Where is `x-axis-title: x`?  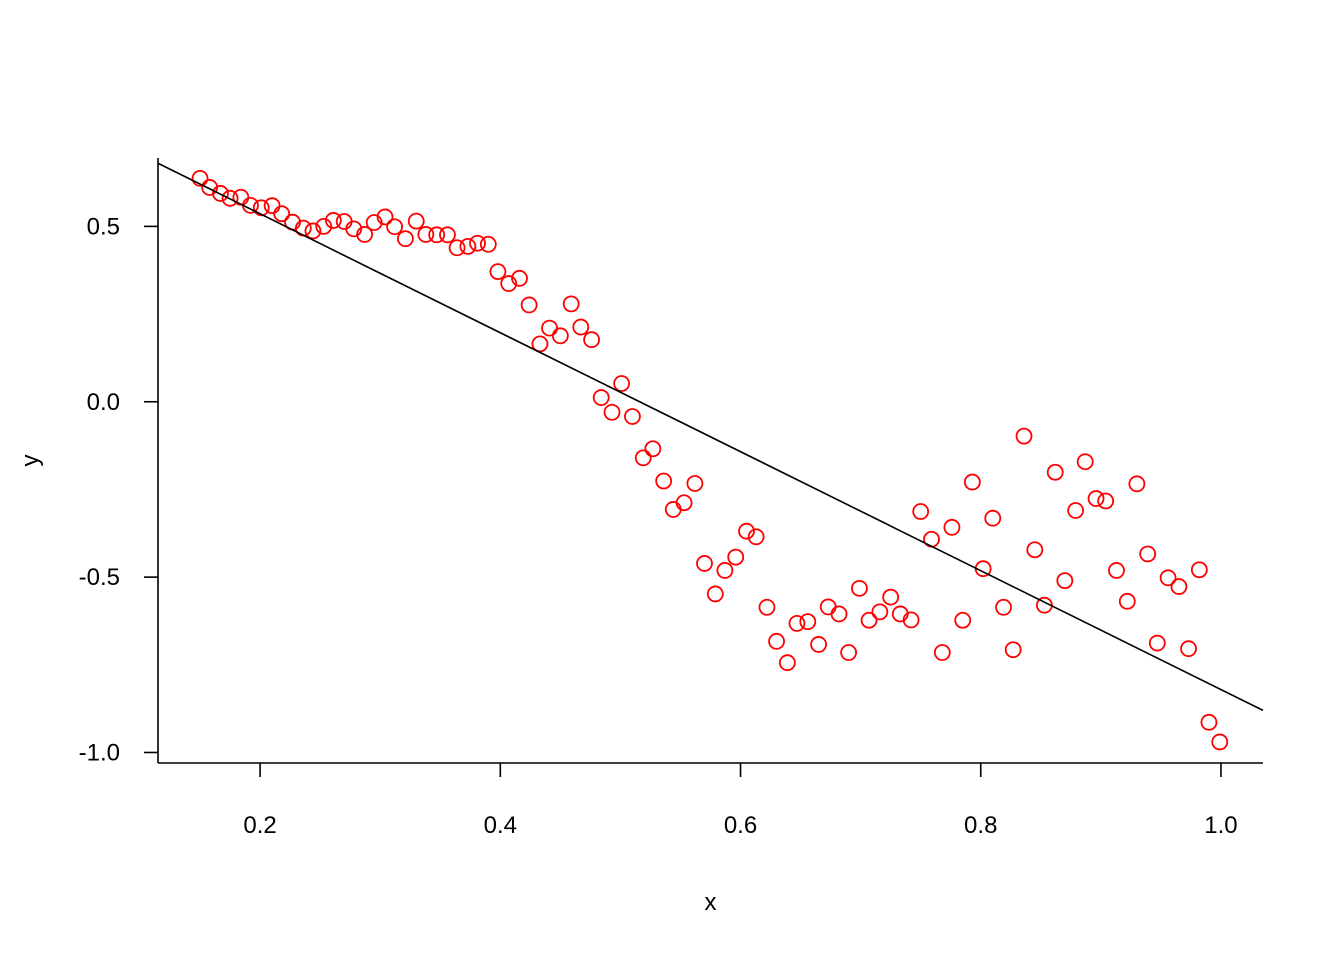 x-axis-title: x is located at coordinates (711, 902).